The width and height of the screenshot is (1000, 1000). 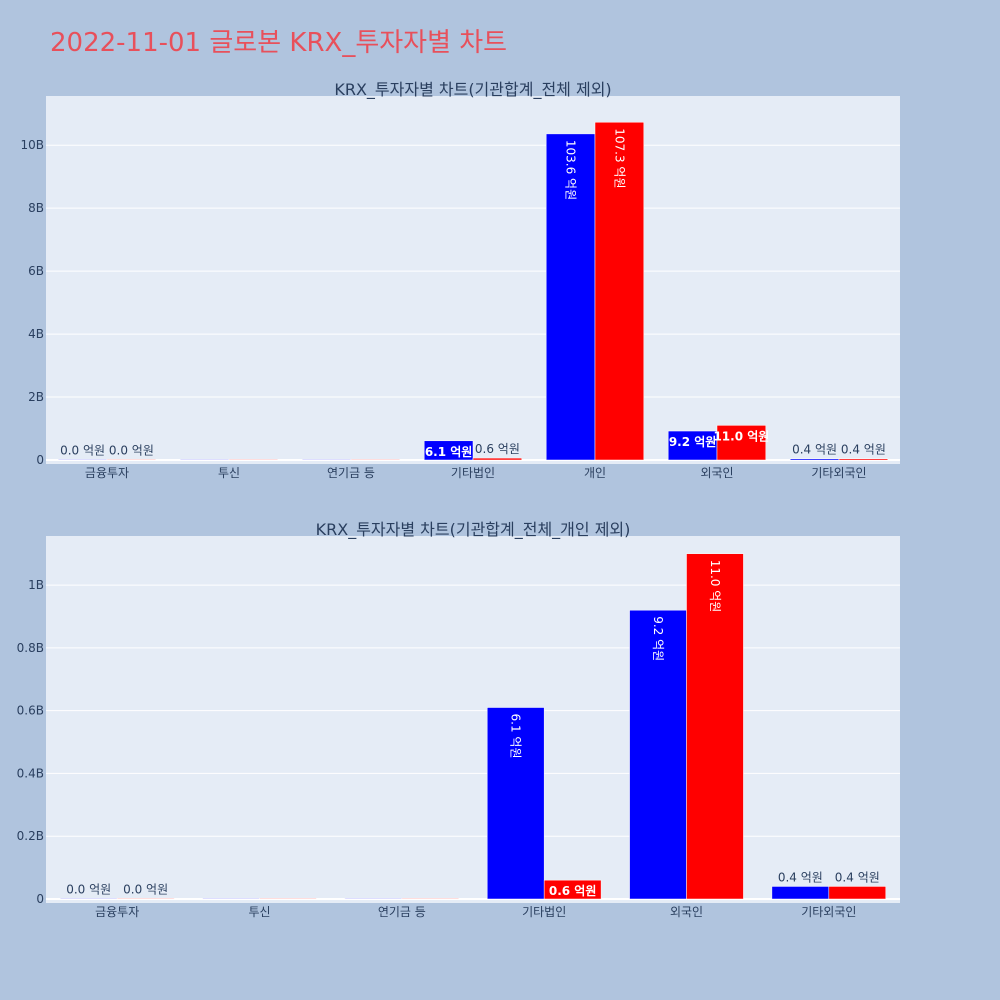 I want to click on x-tick-label: 개인, so click(x=595, y=473).